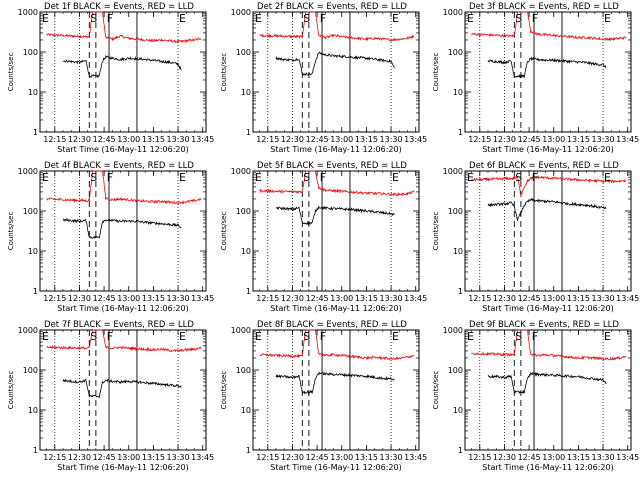  What do you see at coordinates (544, 7) in the screenshot?
I see `panel-title: Det 3f BLACK = Events, RED = LLD` at bounding box center [544, 7].